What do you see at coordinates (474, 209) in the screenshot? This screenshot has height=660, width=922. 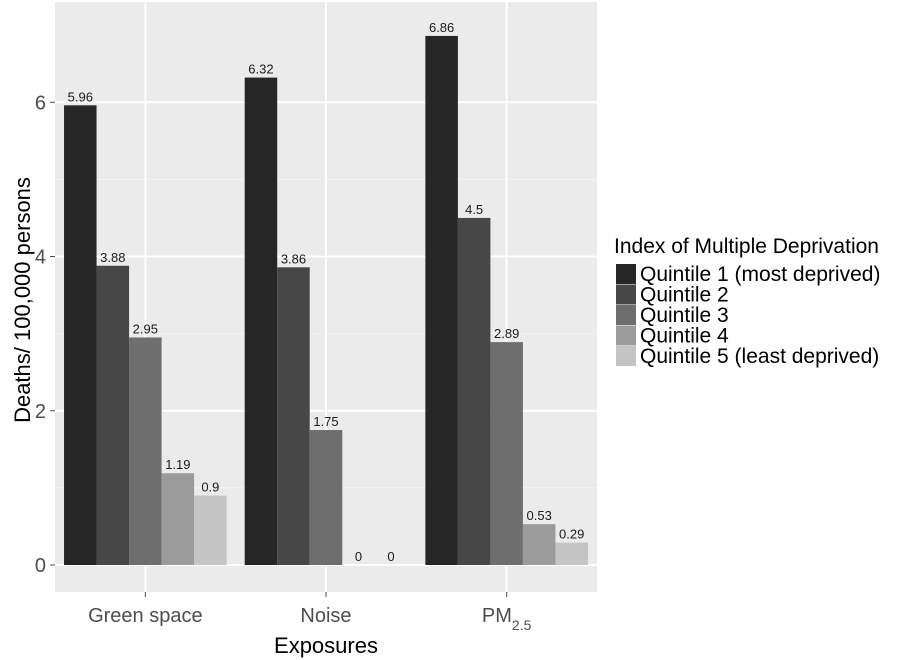 I see `data-label: 4.5` at bounding box center [474, 209].